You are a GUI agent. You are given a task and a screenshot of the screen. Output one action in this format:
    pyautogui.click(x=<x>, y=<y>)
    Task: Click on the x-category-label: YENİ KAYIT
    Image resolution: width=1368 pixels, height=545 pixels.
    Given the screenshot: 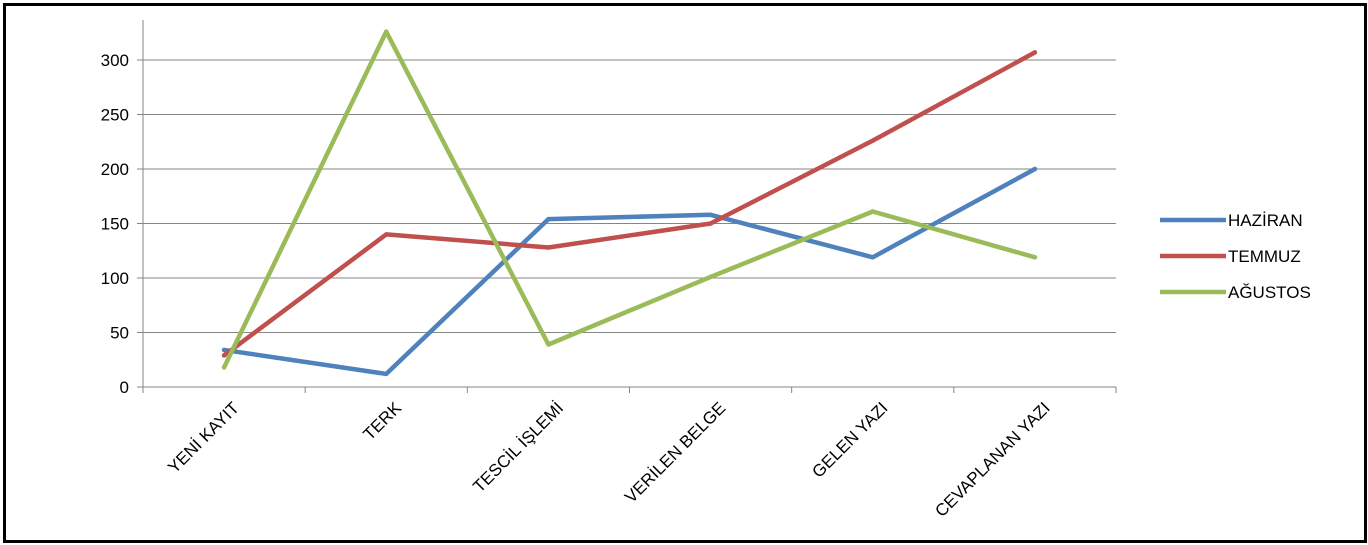 What is the action you would take?
    pyautogui.click(x=203, y=437)
    